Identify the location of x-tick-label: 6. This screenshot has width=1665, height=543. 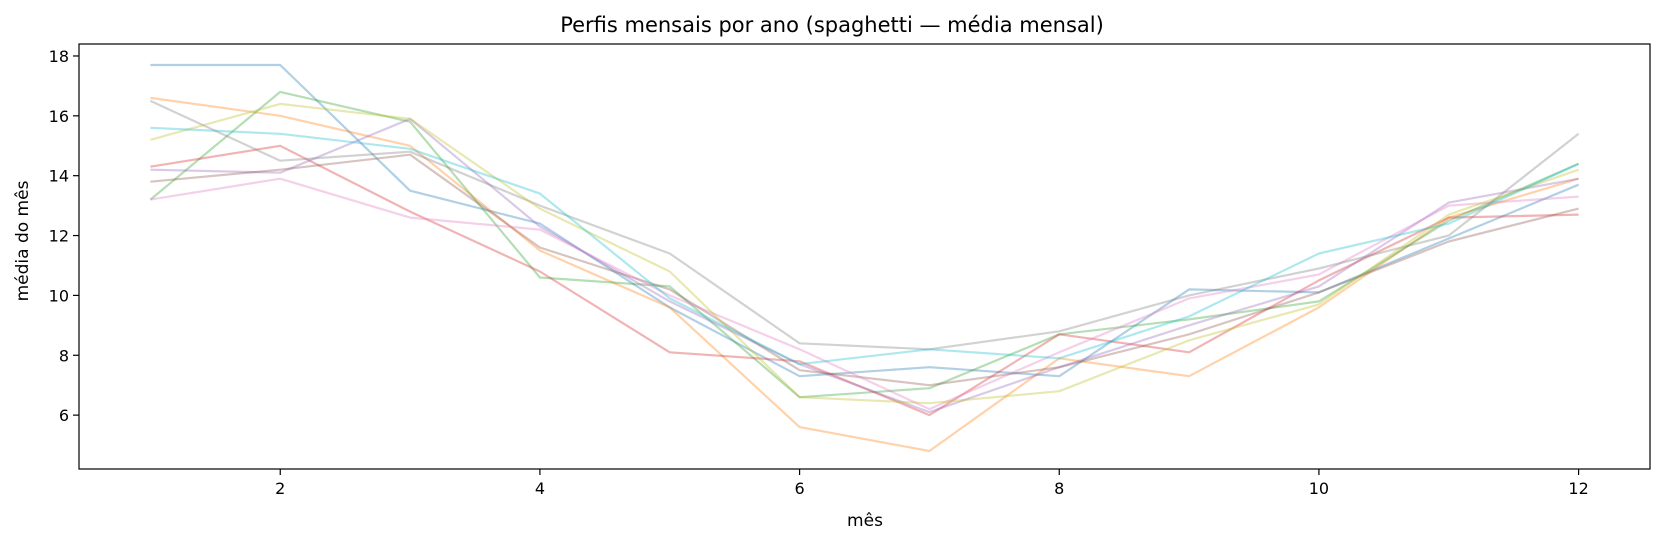
(799, 488).